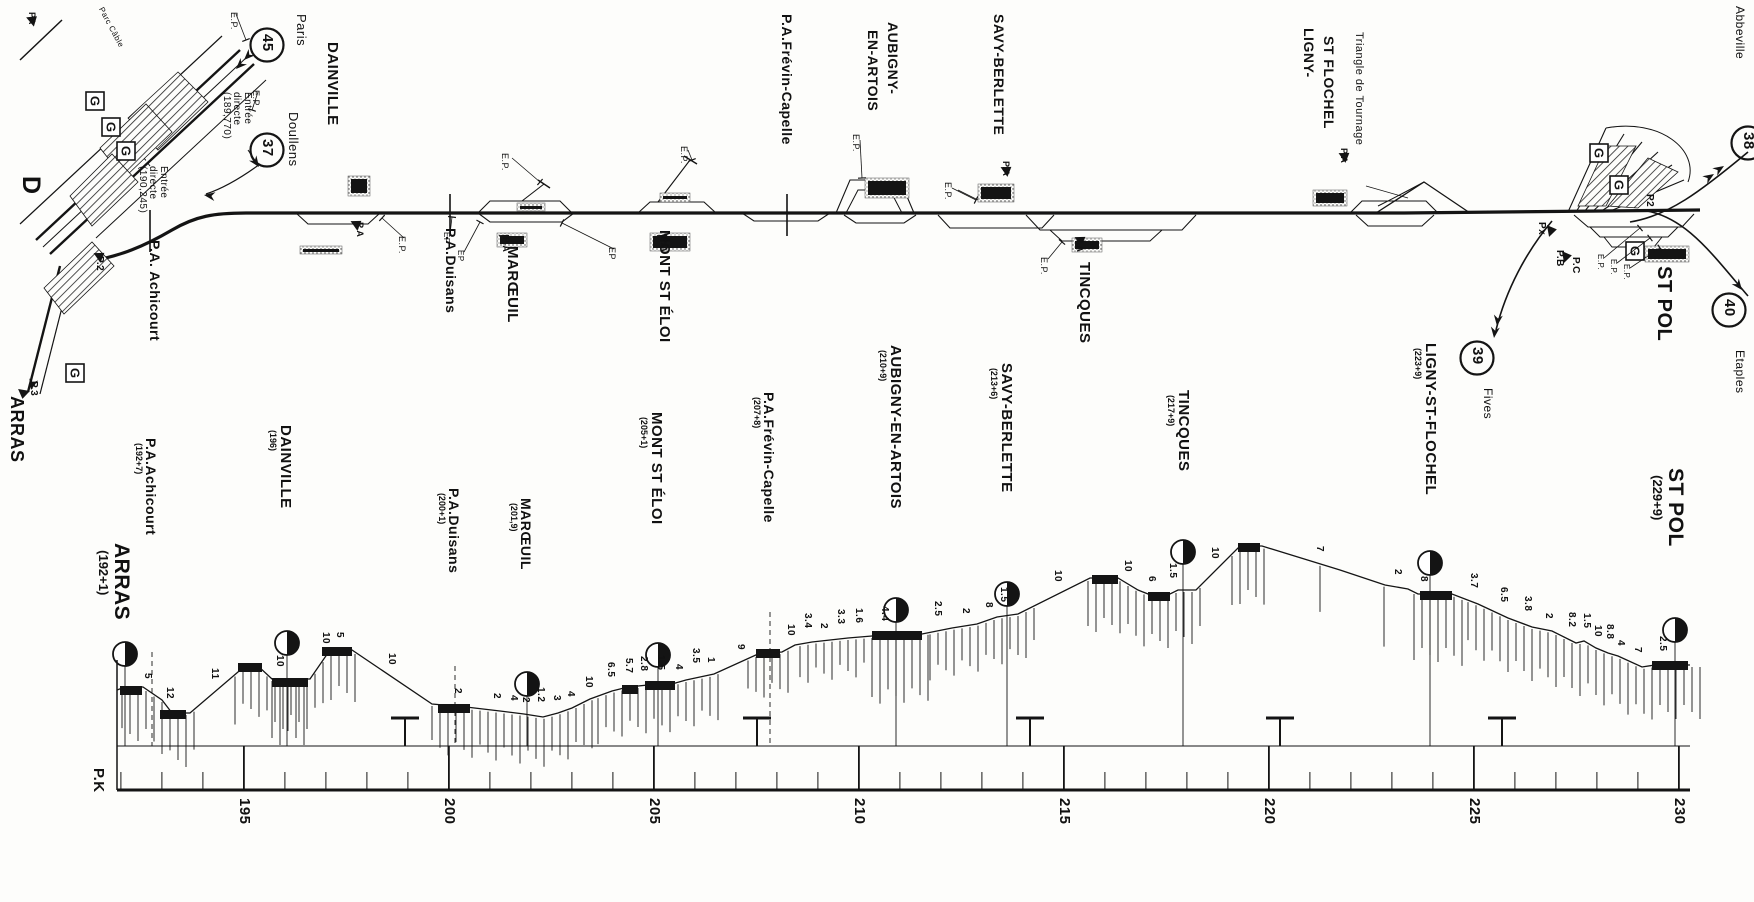 This screenshot has width=1754, height=902. I want to click on pc-tag-stpol-text: P.C, so click(1575, 265).